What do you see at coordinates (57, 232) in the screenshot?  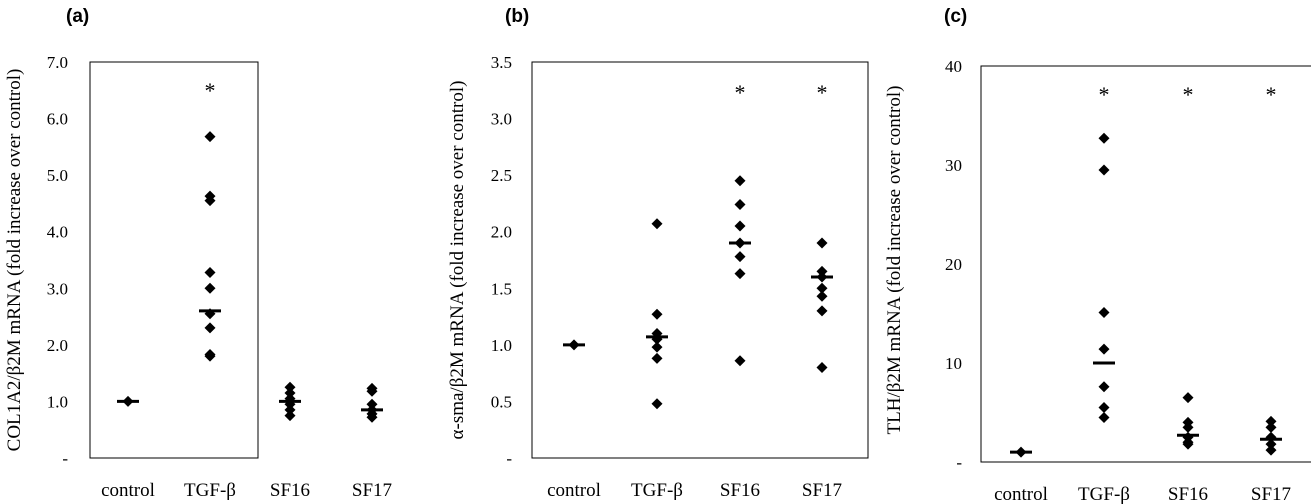 I see `y-tick-label: 4.0` at bounding box center [57, 232].